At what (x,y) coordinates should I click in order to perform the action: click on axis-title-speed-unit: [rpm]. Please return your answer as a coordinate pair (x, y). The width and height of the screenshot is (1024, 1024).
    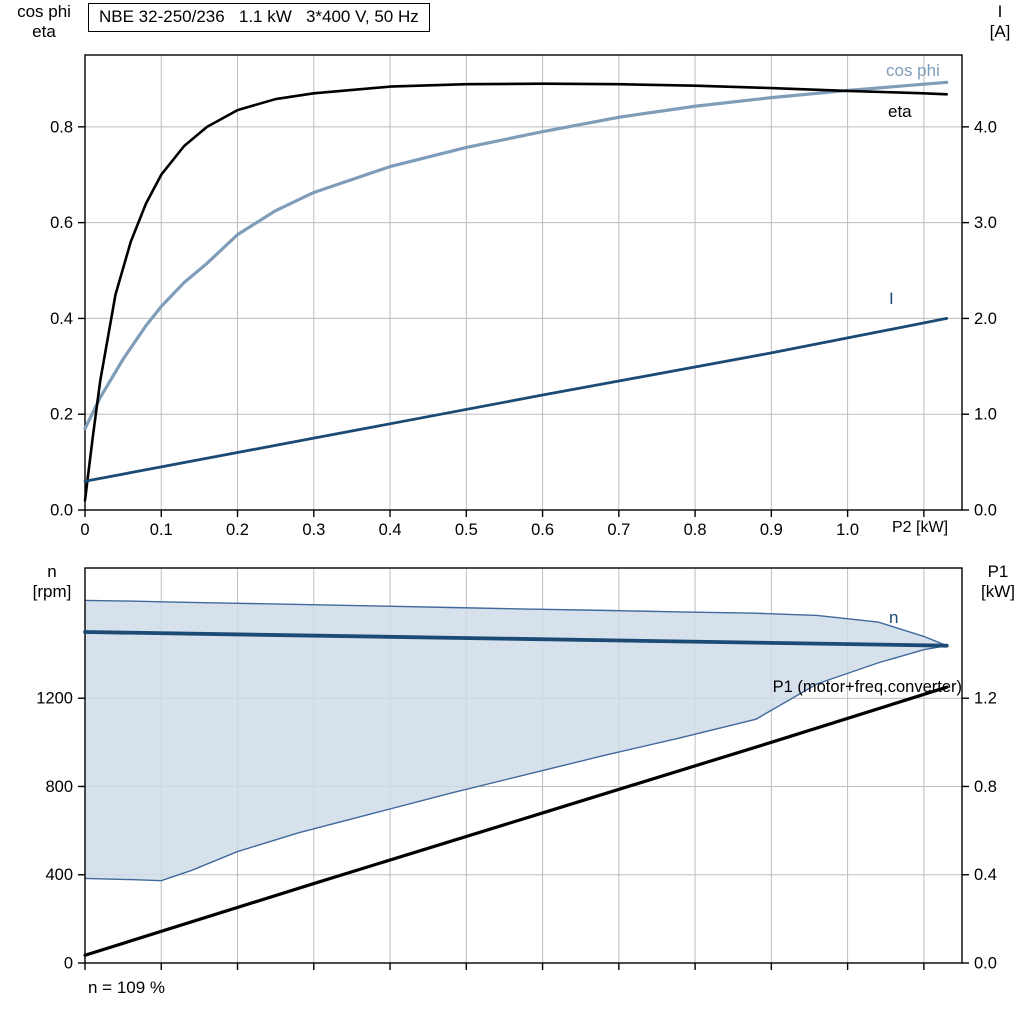
    Looking at the image, I should click on (52, 592).